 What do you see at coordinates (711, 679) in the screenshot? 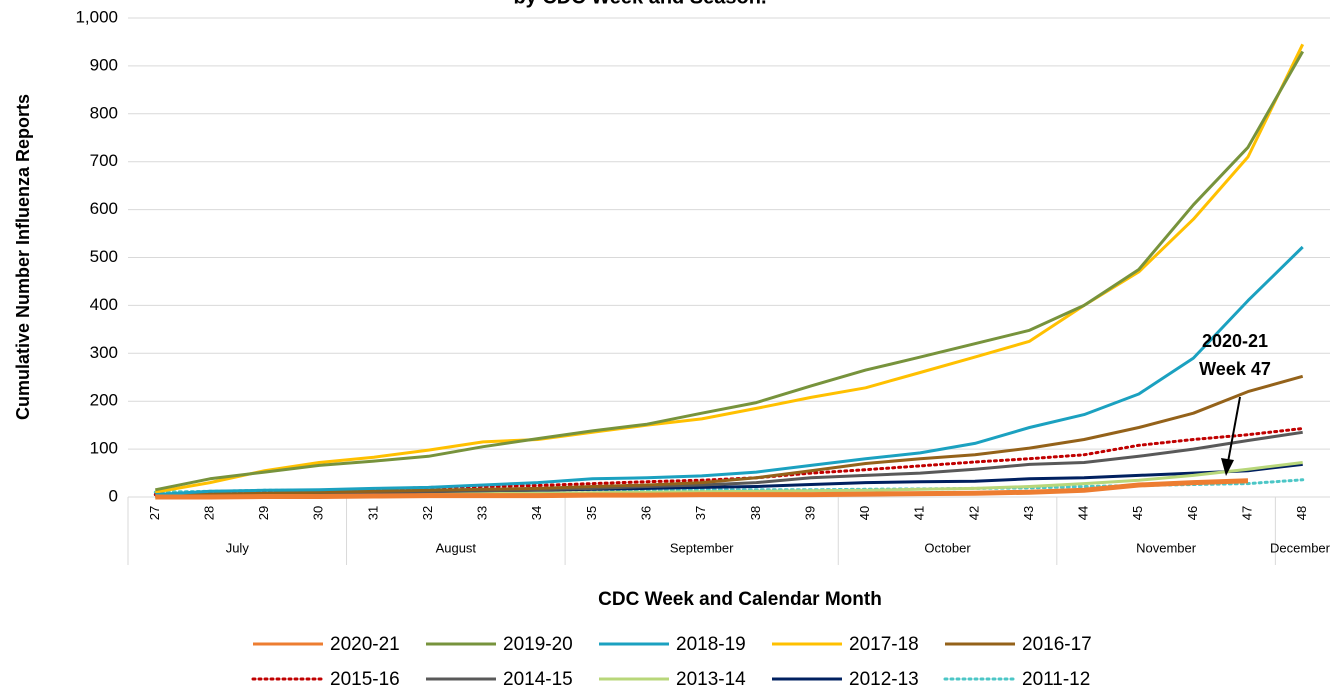
I see `legend-label: 2013-14` at bounding box center [711, 679].